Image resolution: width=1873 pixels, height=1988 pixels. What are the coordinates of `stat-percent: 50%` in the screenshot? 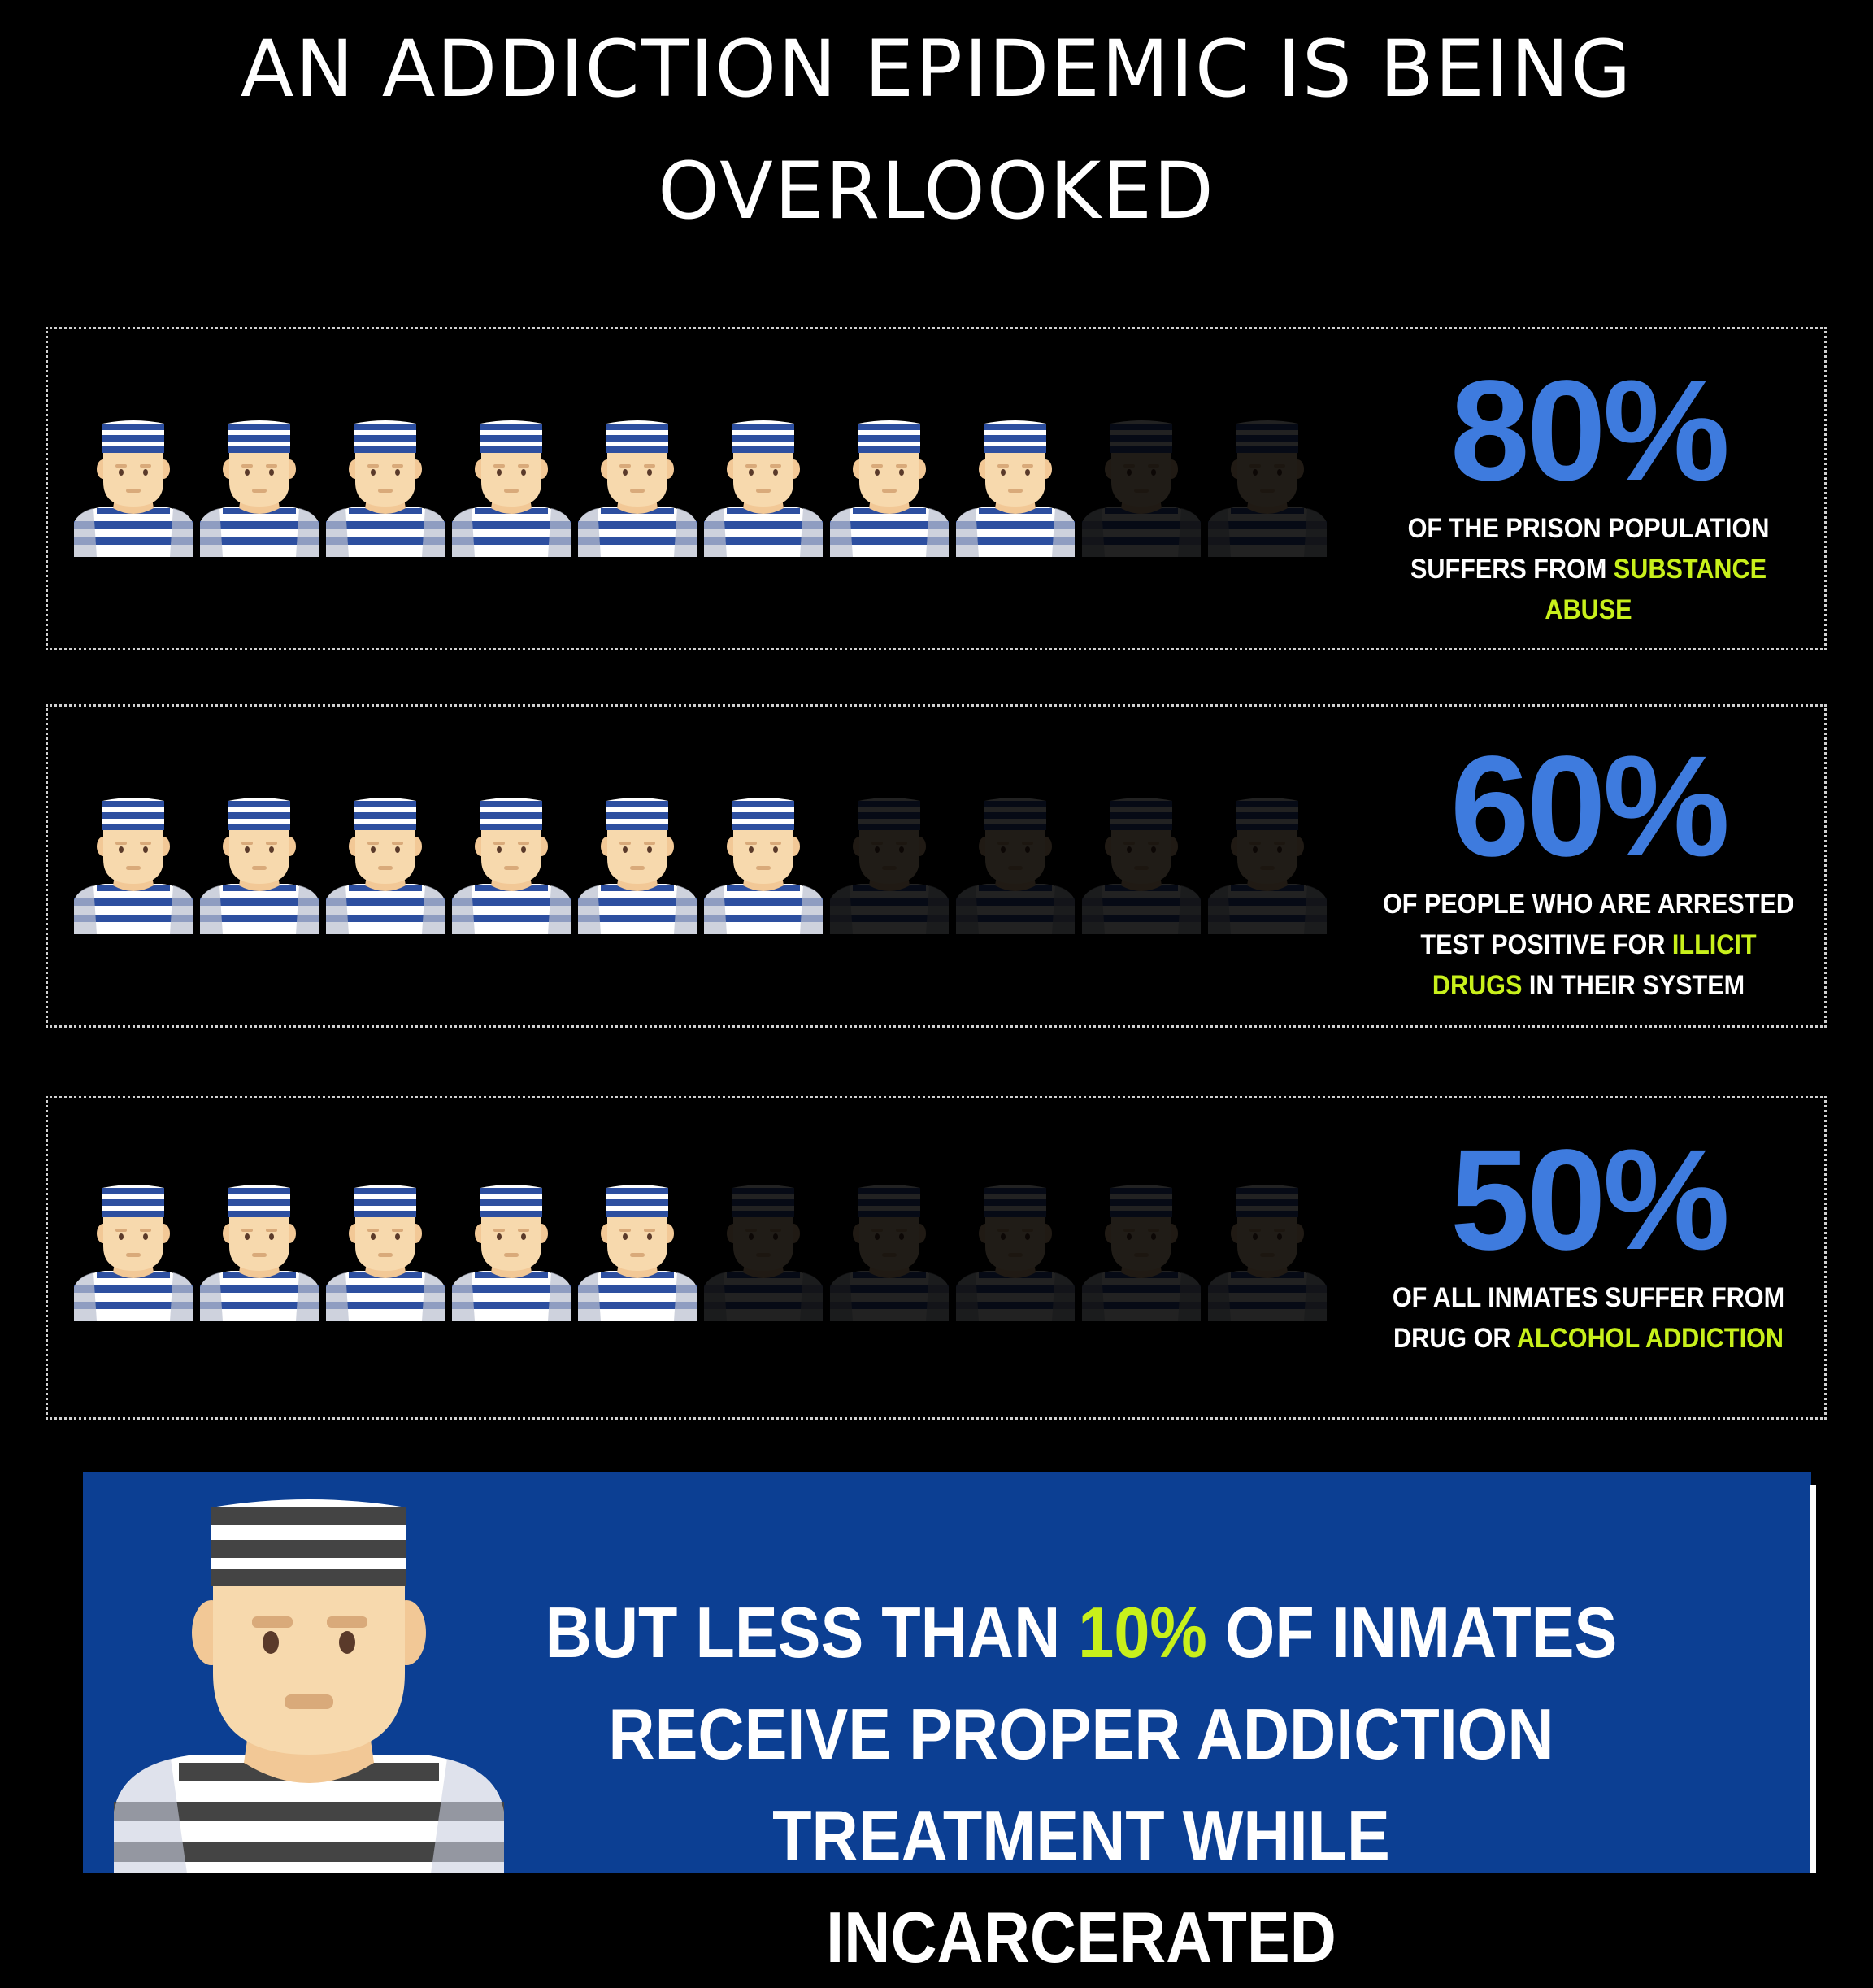 It's located at (1589, 1200).